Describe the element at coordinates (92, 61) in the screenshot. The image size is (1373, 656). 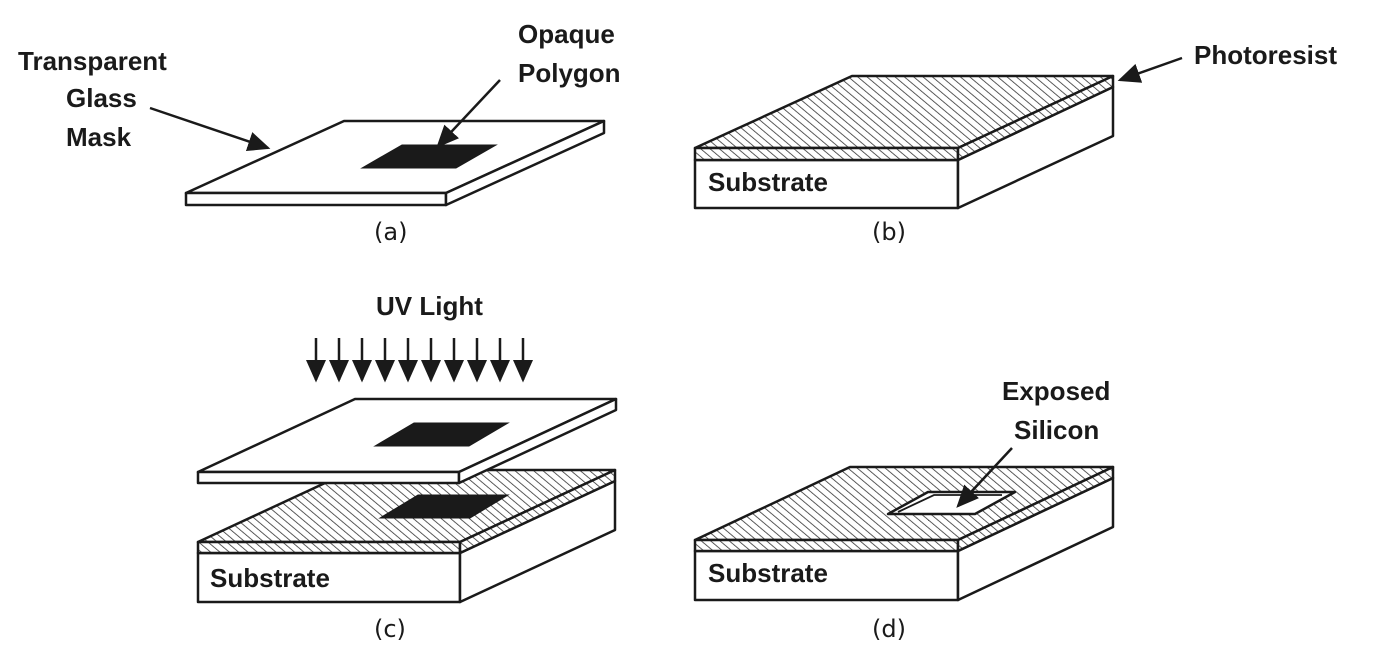
I see `label-transparent: Transparent` at that location.